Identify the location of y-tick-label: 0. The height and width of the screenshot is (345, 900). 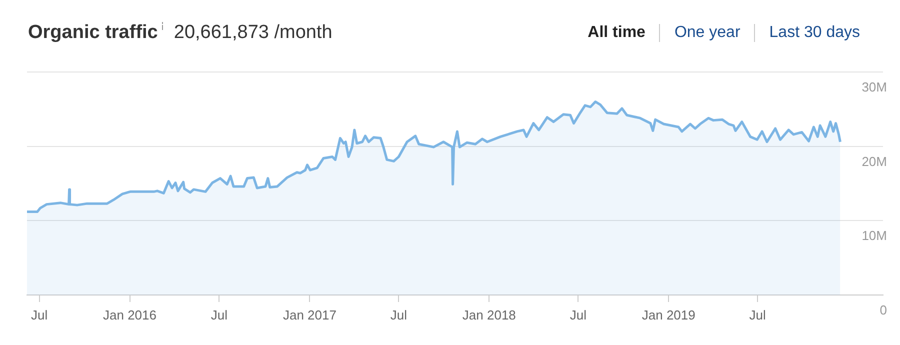
(883, 310).